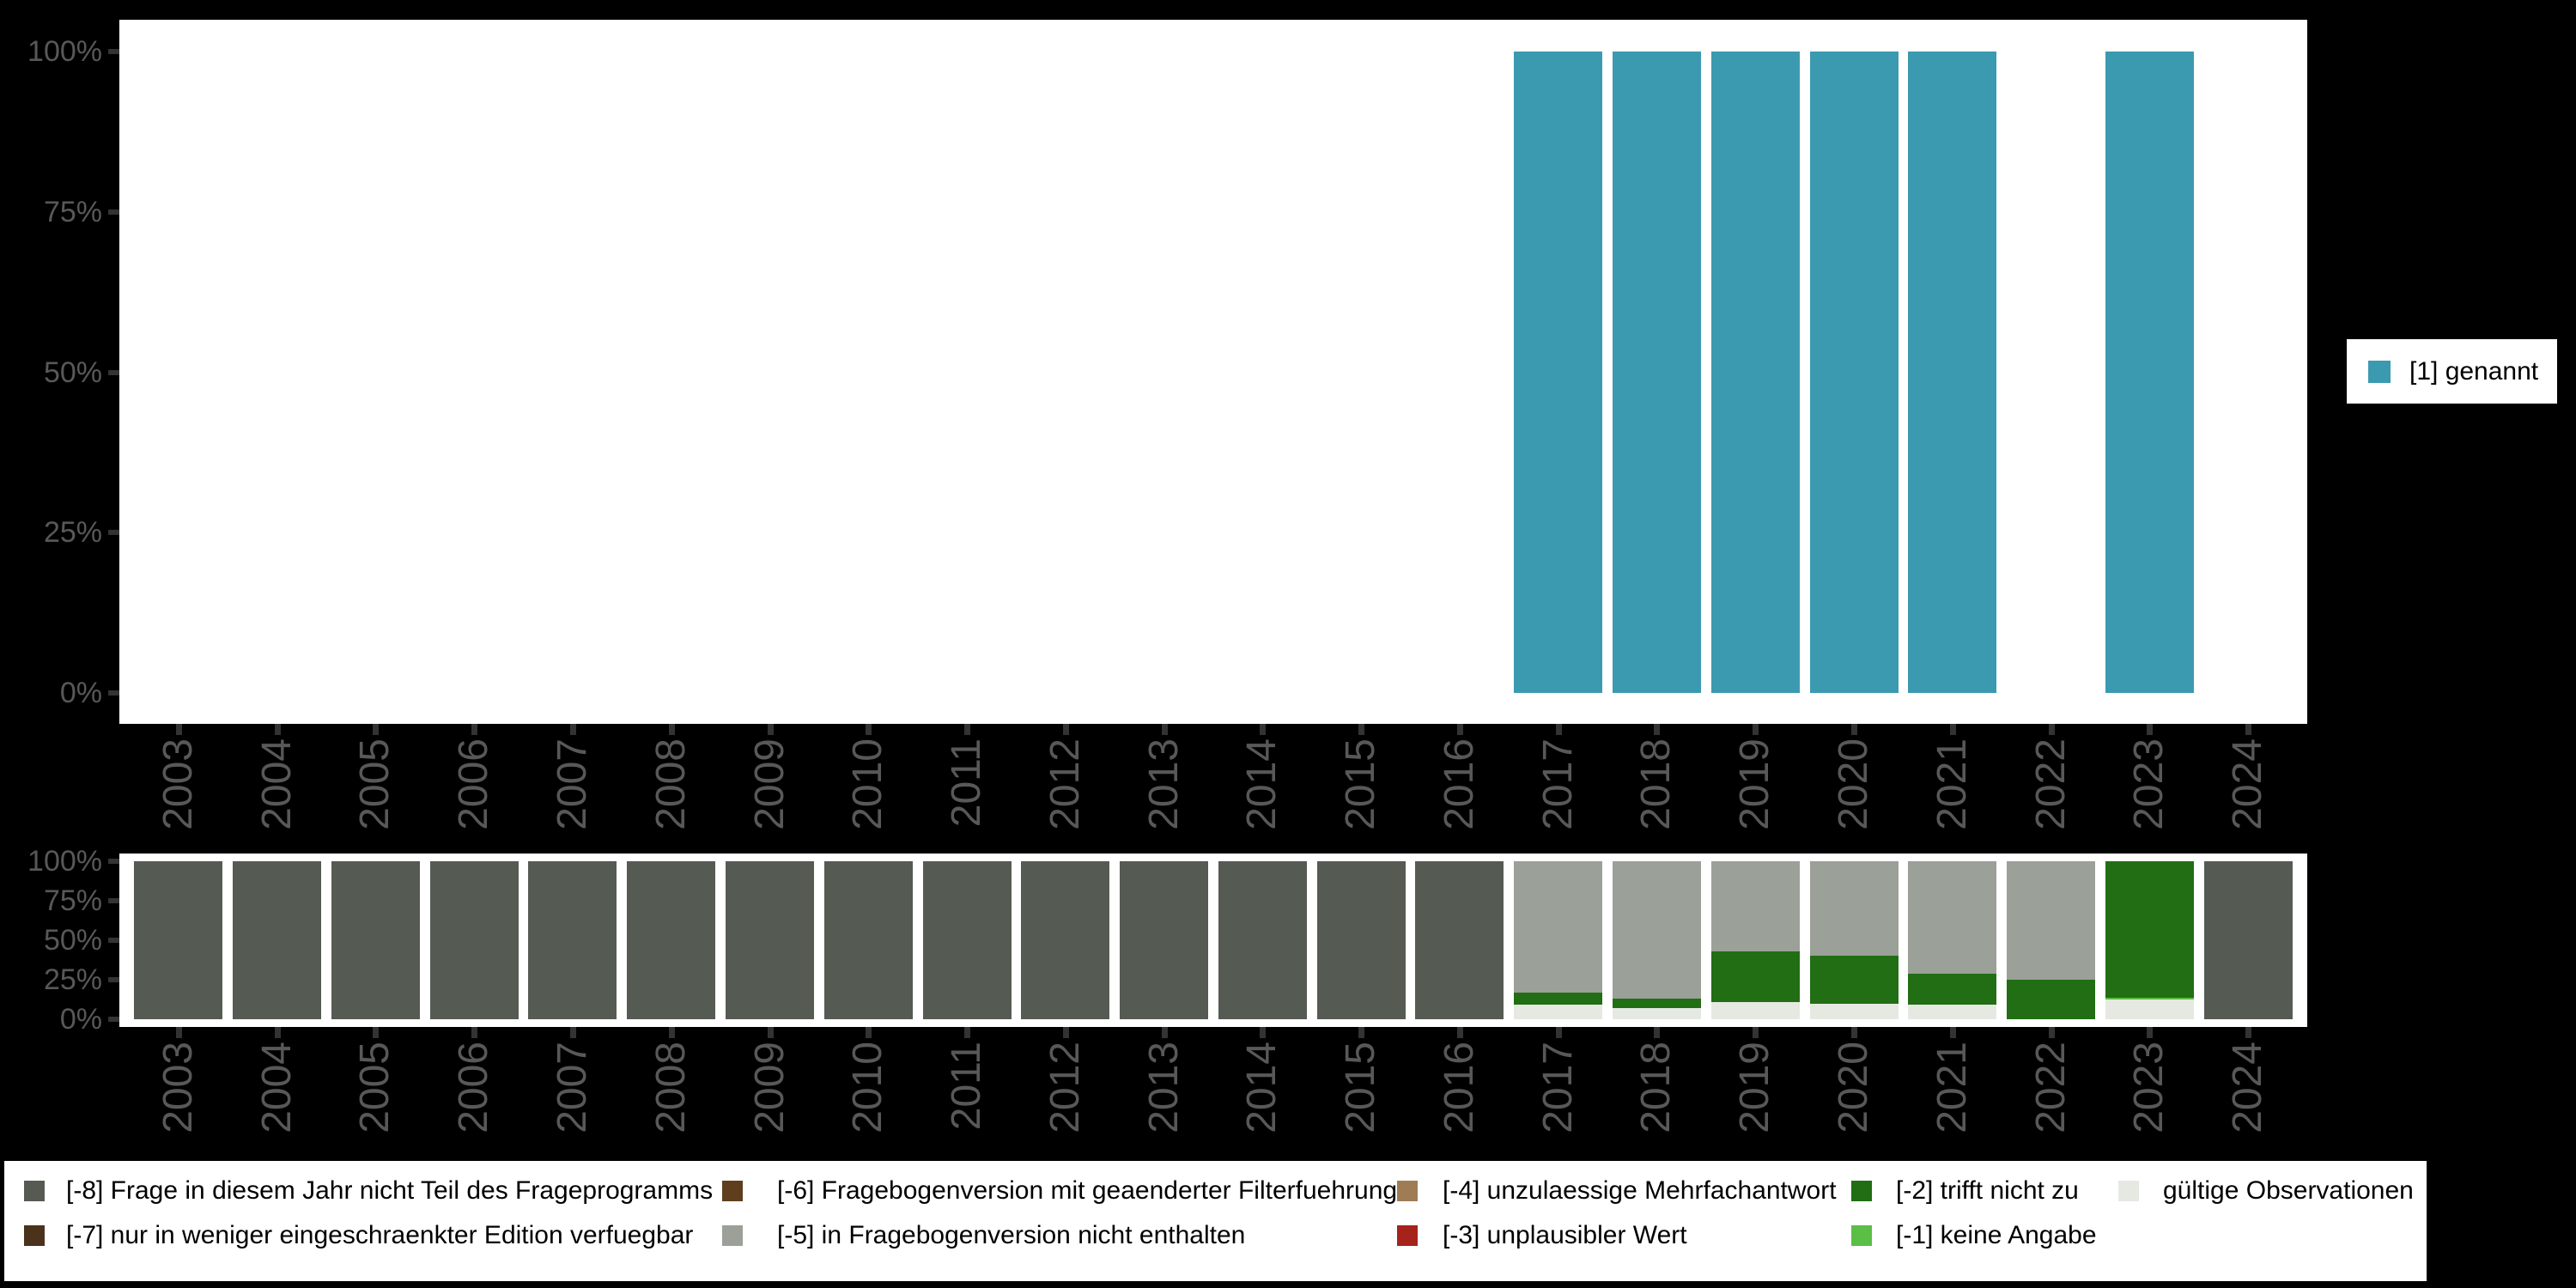  I want to click on segment-2021-neg5, so click(1953, 918).